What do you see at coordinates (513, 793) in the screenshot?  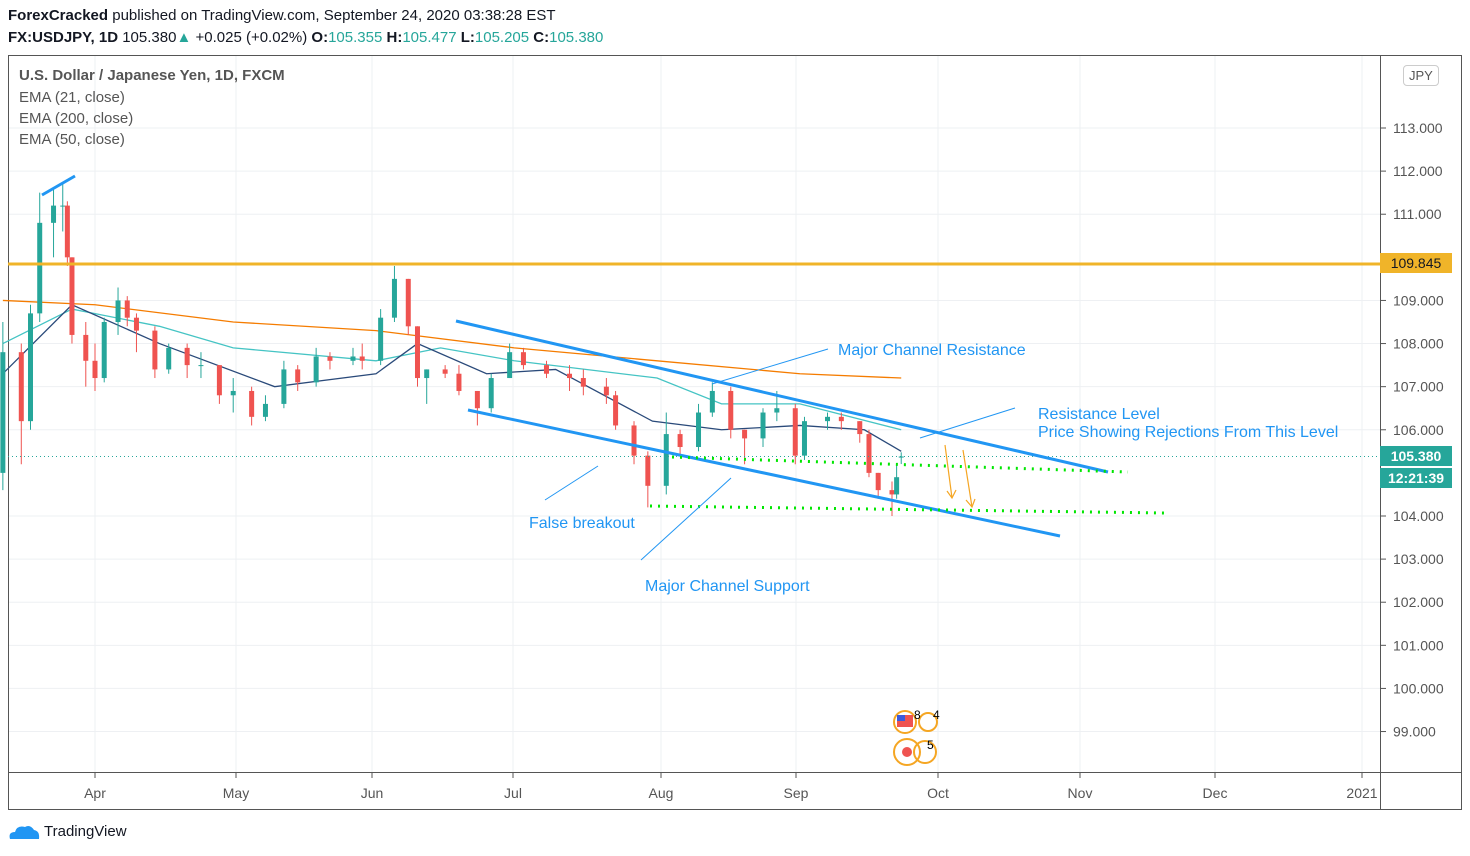 I see `x-tick-label: Jul` at bounding box center [513, 793].